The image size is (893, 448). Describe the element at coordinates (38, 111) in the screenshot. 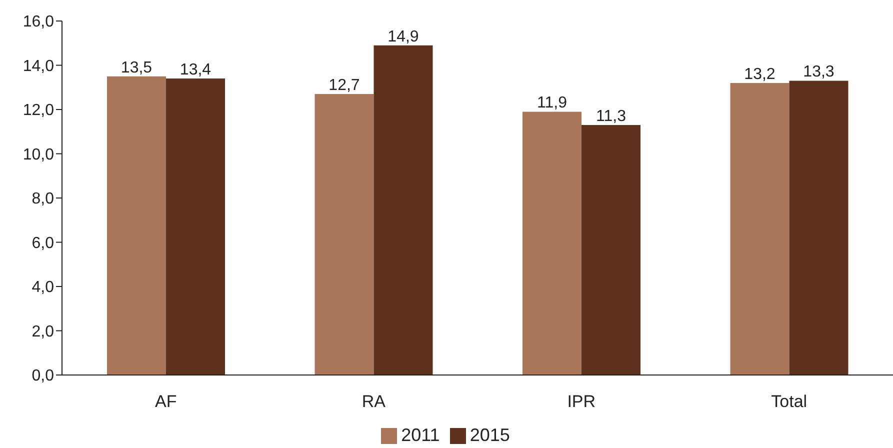

I see `y-tick-label: 12,0` at that location.